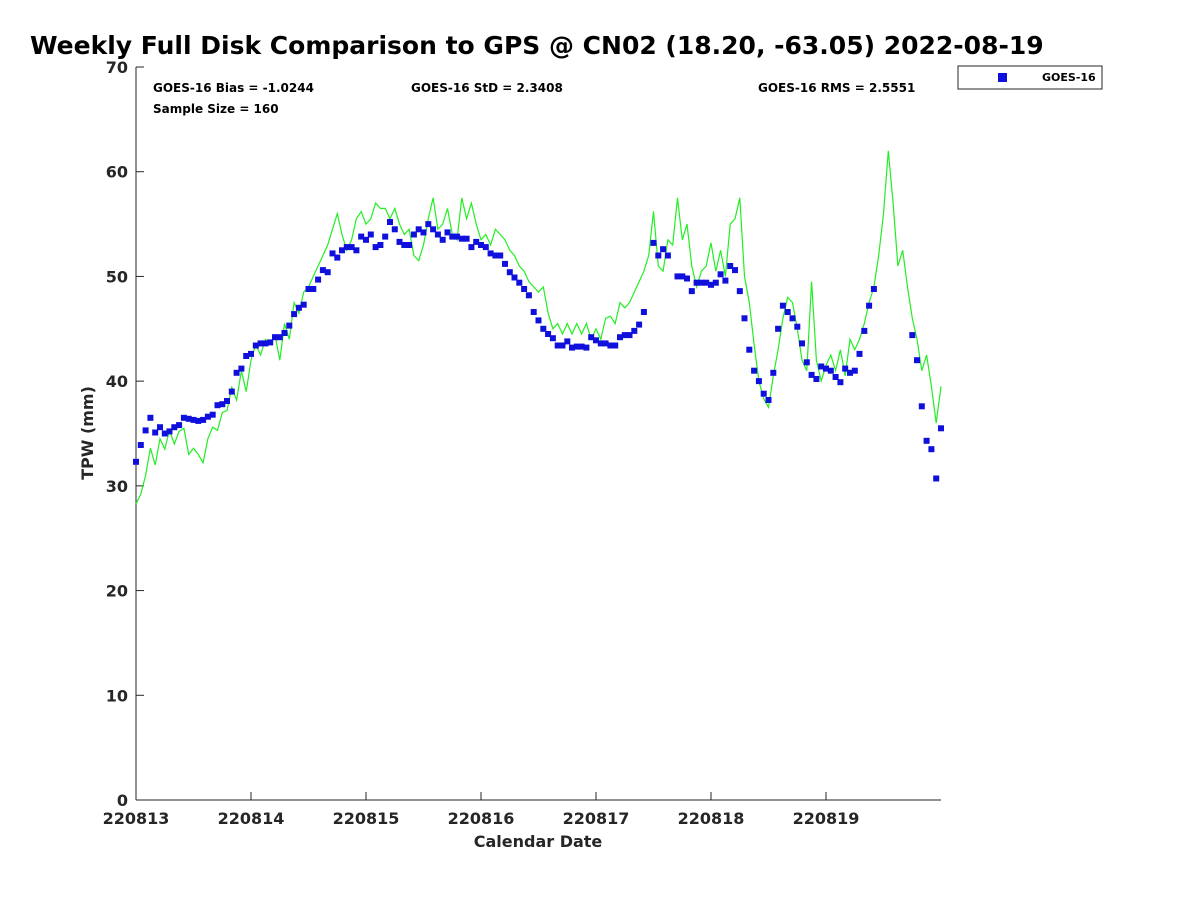 The height and width of the screenshot is (900, 1200). Describe the element at coordinates (826, 818) in the screenshot. I see `x-tick-label: 220819` at that location.